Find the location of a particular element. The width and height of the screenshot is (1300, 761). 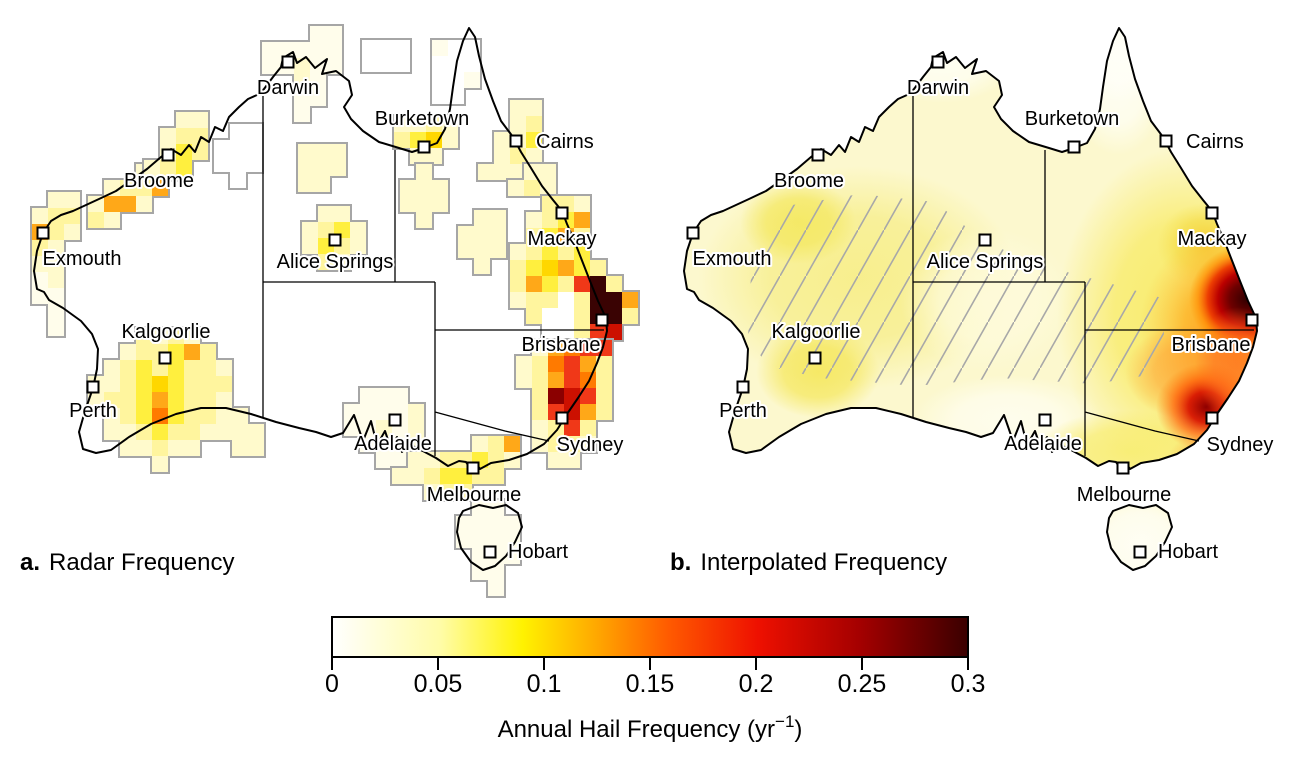

city-marker-burketown is located at coordinates (424, 147).